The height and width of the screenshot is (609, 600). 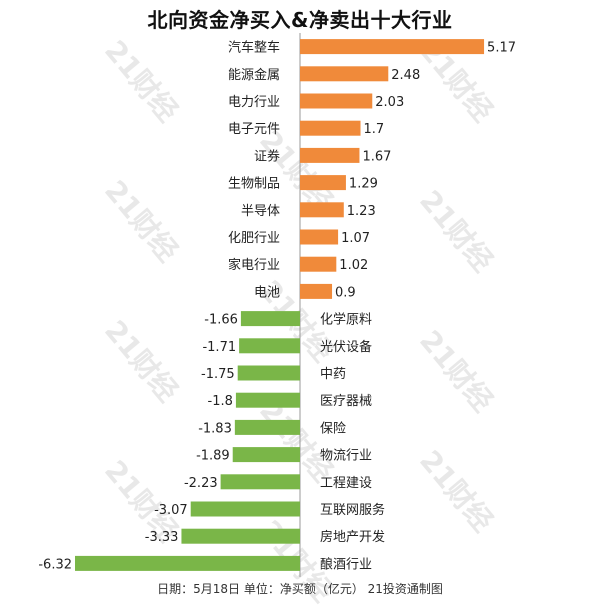 What do you see at coordinates (405, 75) in the screenshot?
I see `value-label-1: 2.48` at bounding box center [405, 75].